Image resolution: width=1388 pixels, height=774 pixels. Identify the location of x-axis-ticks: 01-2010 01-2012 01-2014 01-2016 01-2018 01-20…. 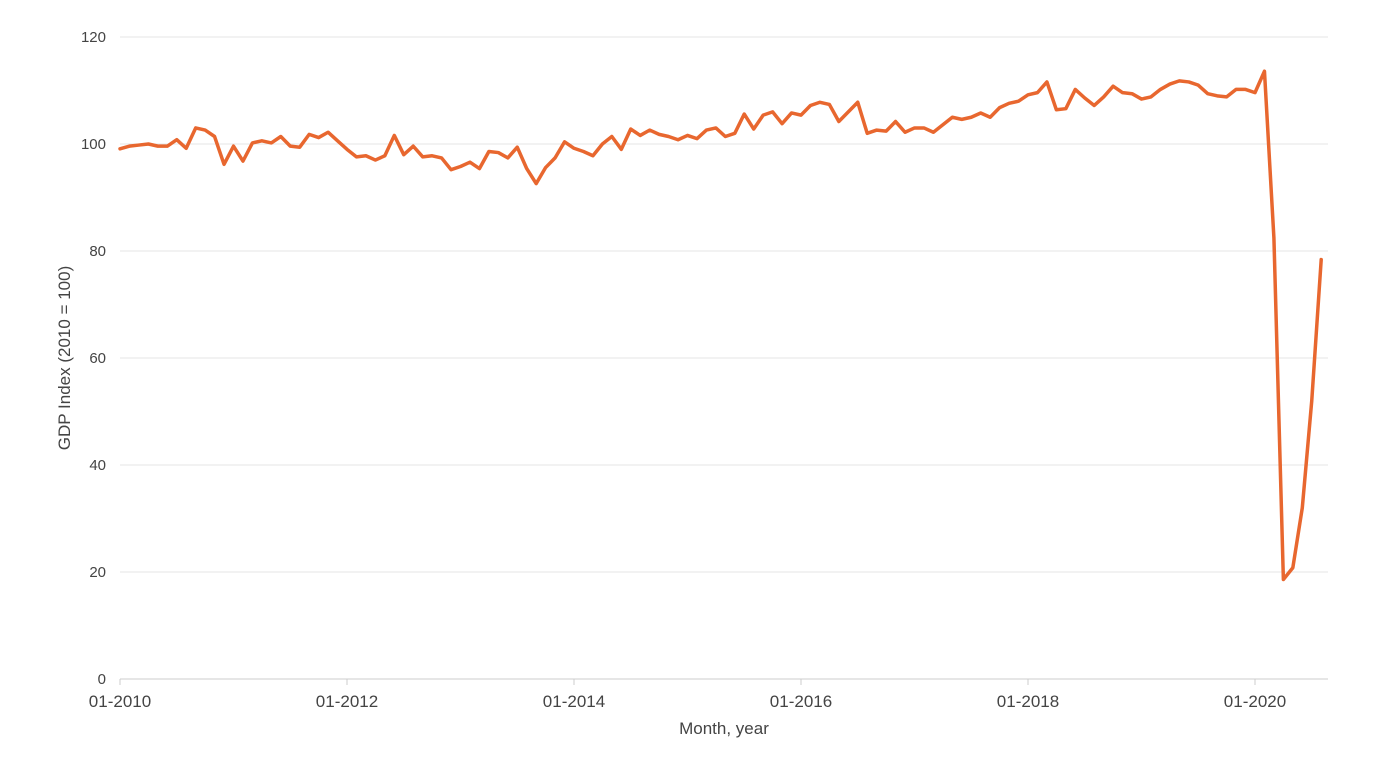
(687, 695).